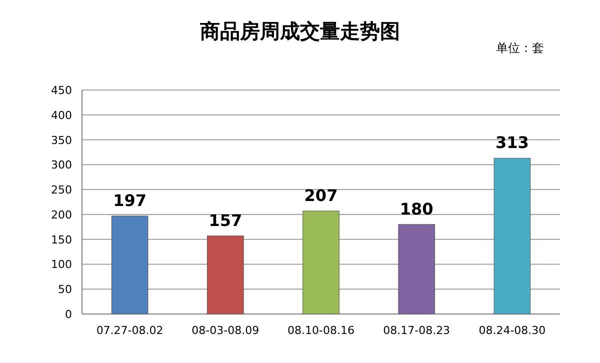 This screenshot has height=363, width=600. Describe the element at coordinates (61, 215) in the screenshot. I see `y-tick-label: 200` at that location.